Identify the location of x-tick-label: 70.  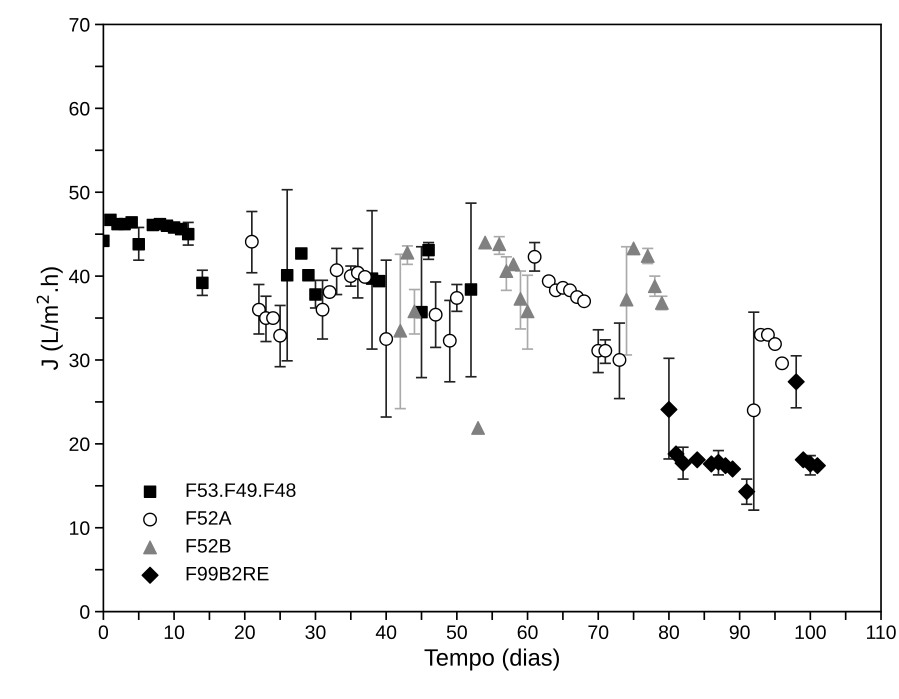
(598, 632).